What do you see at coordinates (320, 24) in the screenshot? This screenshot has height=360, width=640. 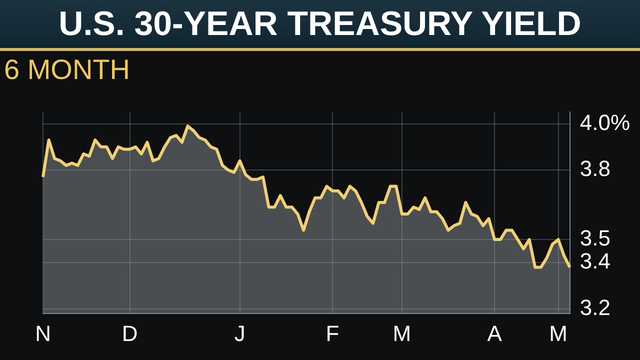 I see `chart-title: U.S. 30-YEAR TREASURY YIELD` at bounding box center [320, 24].